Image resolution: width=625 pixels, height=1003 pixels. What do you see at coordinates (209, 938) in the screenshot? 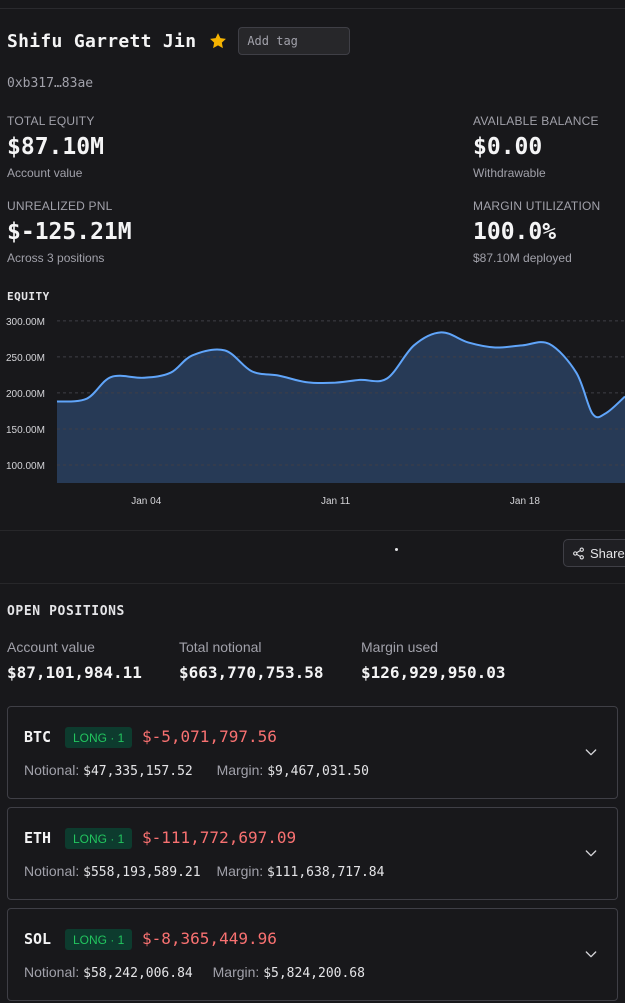
I see `position-pnl: $-8,365,449.96` at bounding box center [209, 938].